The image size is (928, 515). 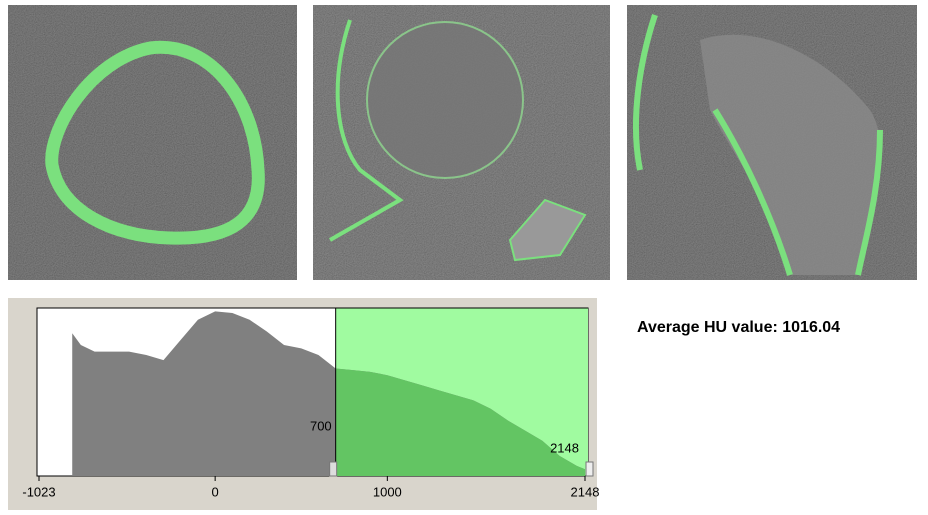 I want to click on average-hu: Average HU value: 1016.04, so click(x=738, y=327).